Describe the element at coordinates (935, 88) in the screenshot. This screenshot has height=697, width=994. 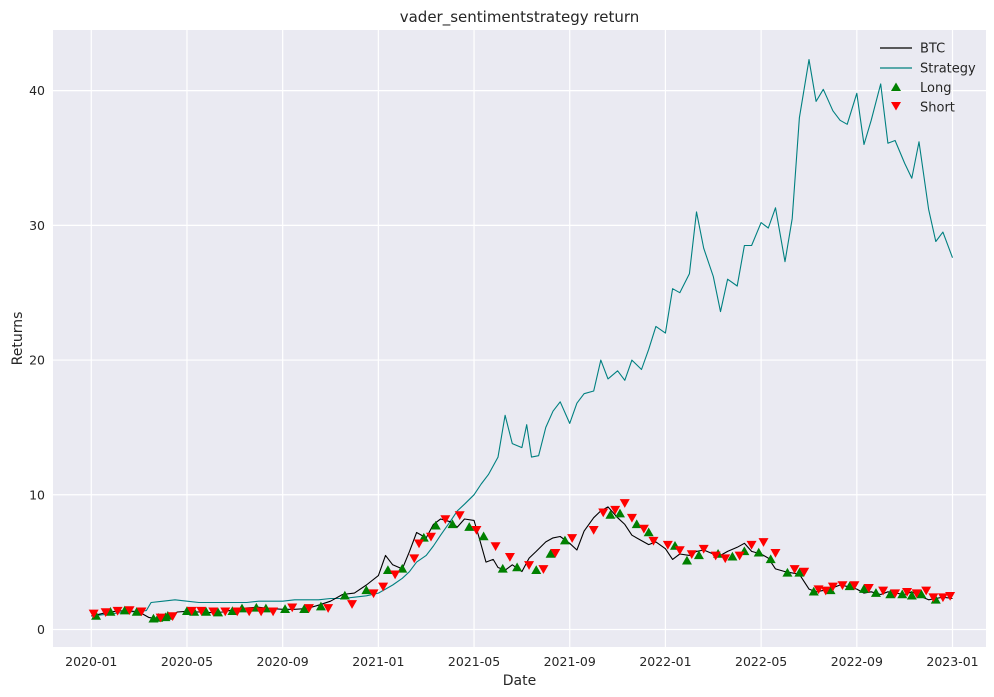
I see `legend-long-label: Long` at that location.